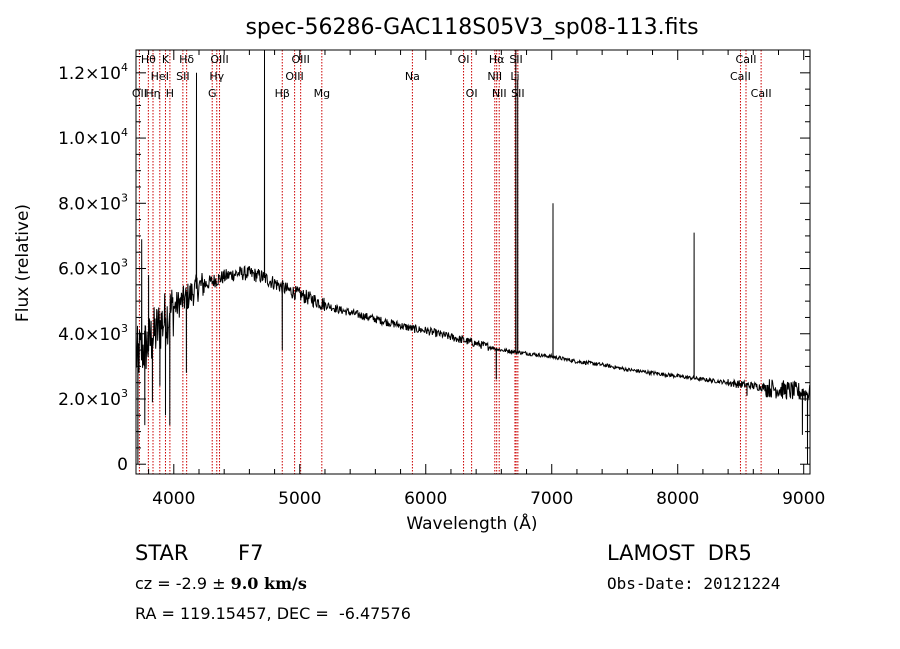 This screenshot has height=649, width=900. Describe the element at coordinates (282, 93) in the screenshot. I see `line-label: Hβ` at that location.